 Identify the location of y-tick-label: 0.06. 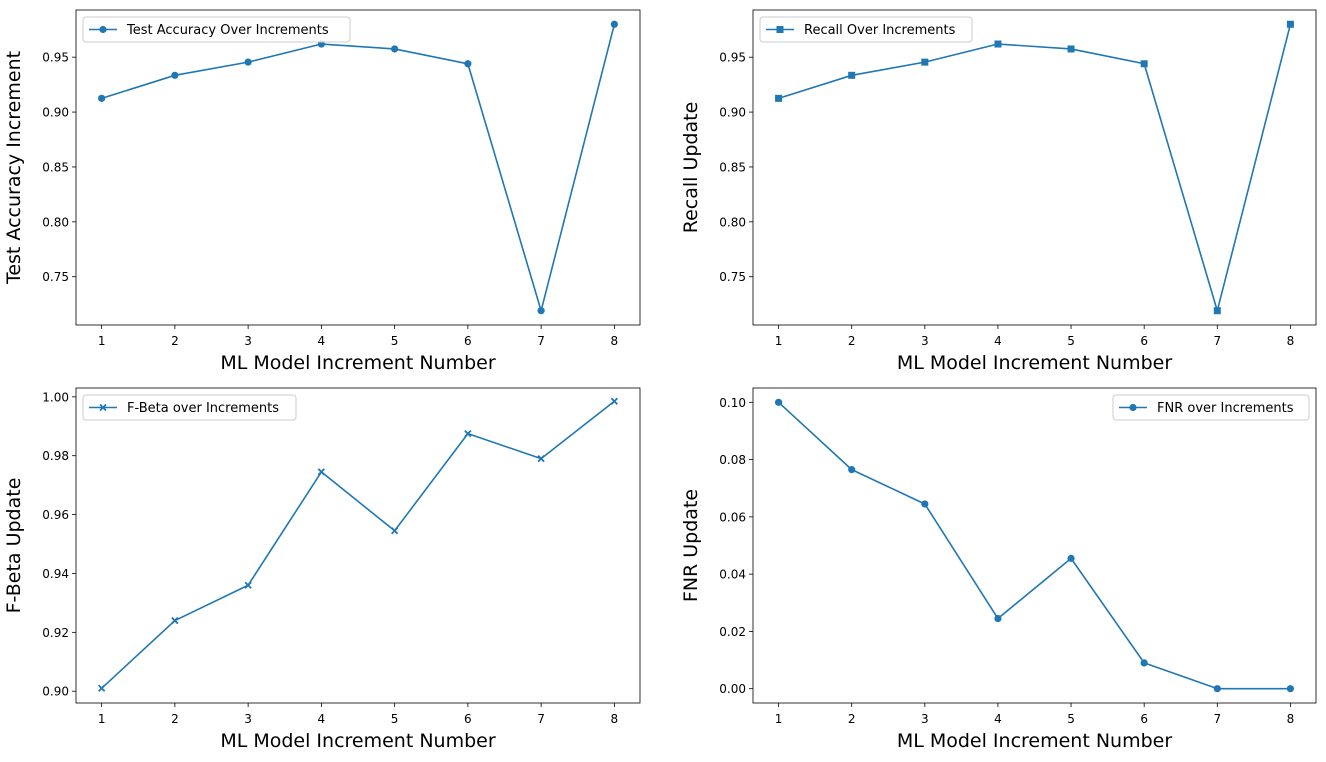
(732, 517).